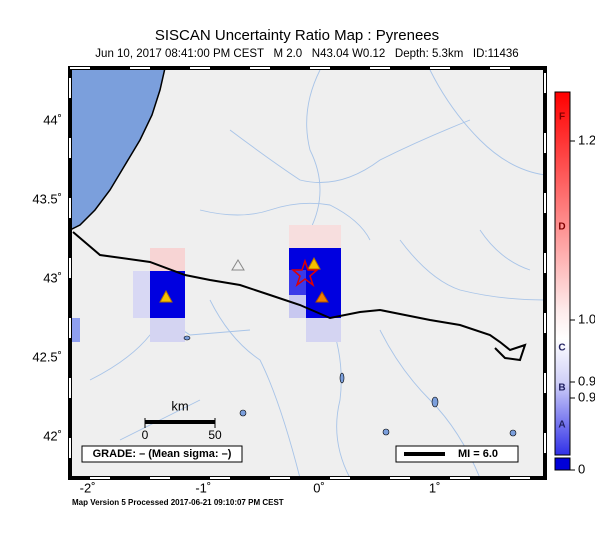 Image resolution: width=595 pixels, height=548 pixels. I want to click on scale-unit: km, so click(179, 405).